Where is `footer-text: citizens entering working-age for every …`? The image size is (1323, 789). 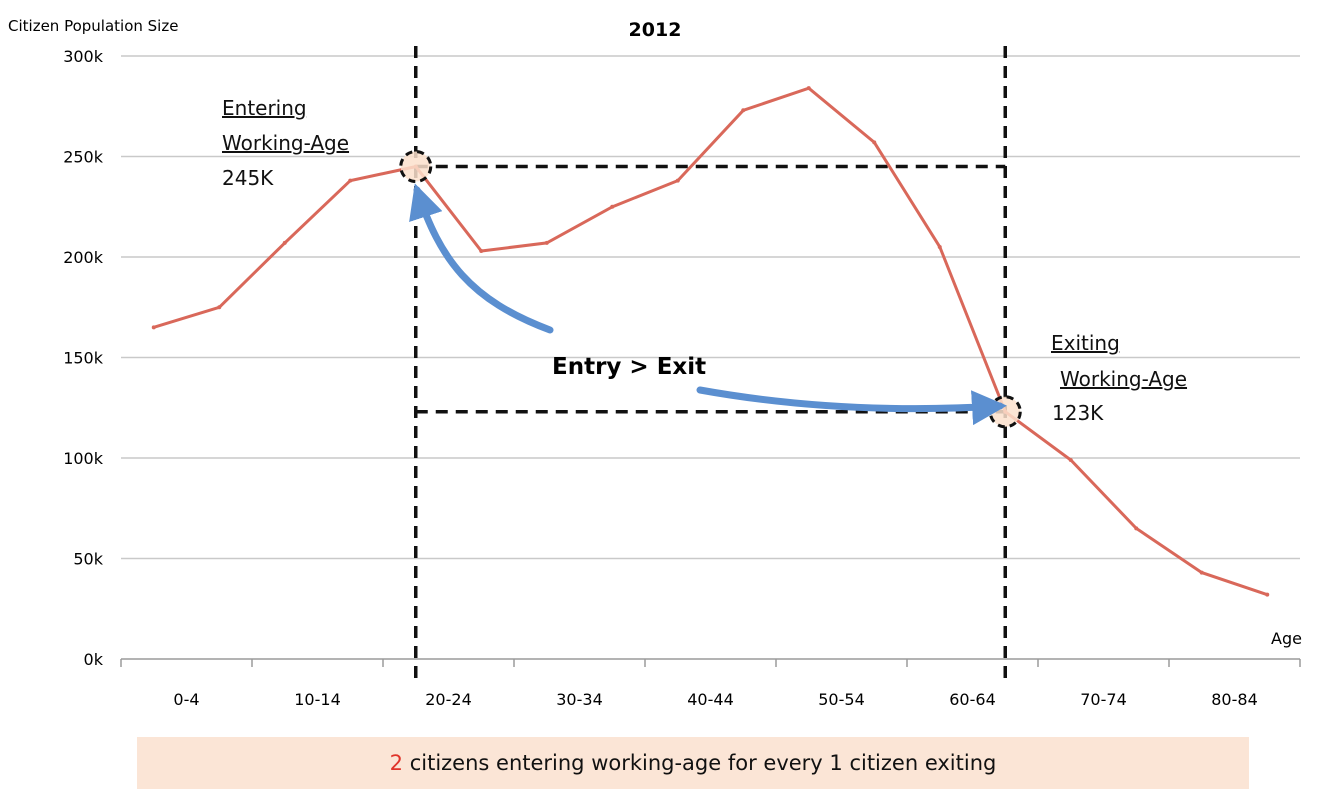 footer-text: citizens entering working-age for every … is located at coordinates (700, 763).